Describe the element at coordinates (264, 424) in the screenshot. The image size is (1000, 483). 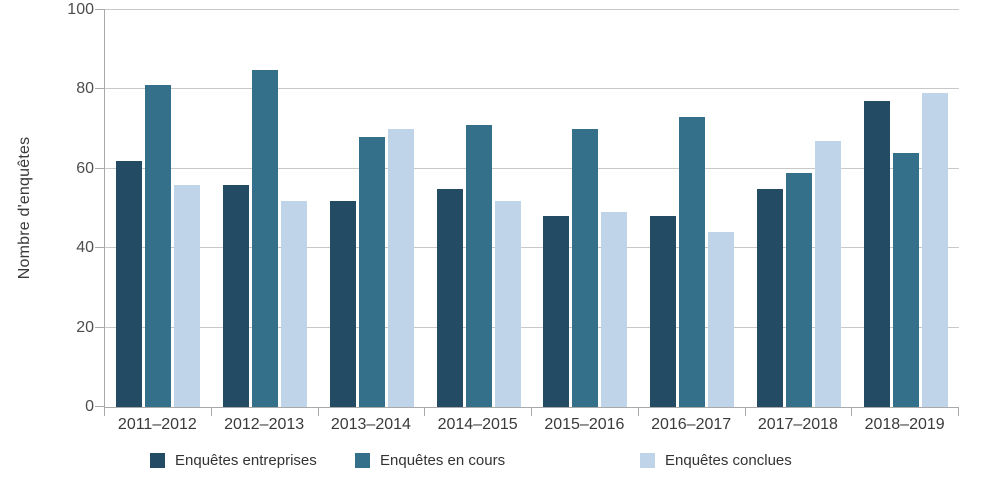
I see `x-tick-label-2012–2013: 2012–2013` at that location.